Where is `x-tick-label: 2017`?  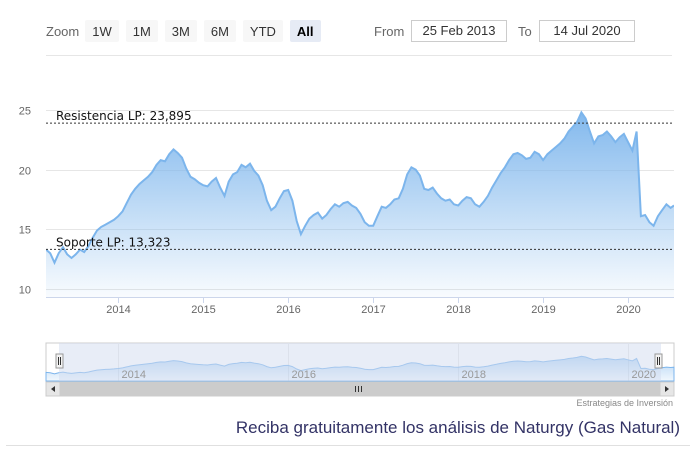
x-tick-label: 2017 is located at coordinates (373, 310).